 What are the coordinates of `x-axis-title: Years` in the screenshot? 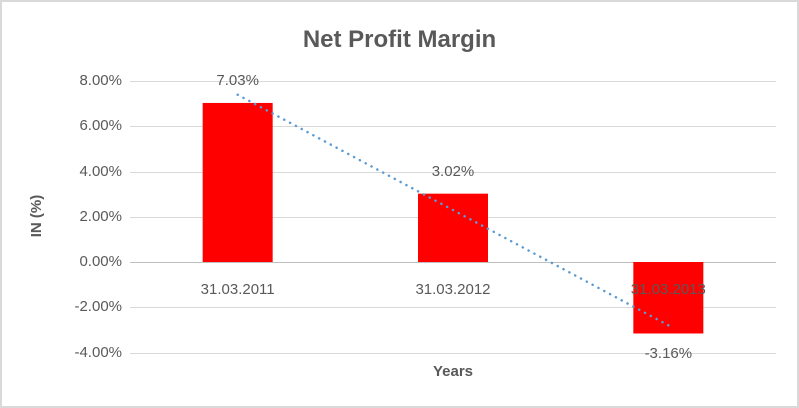 It's located at (453, 371).